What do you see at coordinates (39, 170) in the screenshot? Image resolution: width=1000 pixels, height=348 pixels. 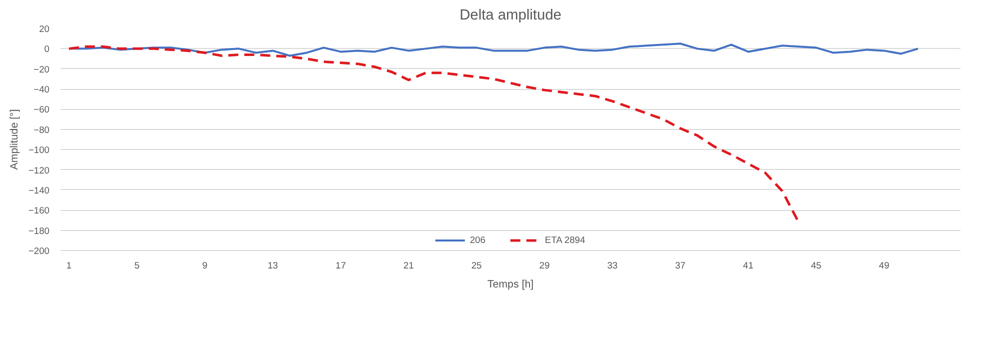 I see `y-tick-label: −120` at bounding box center [39, 170].